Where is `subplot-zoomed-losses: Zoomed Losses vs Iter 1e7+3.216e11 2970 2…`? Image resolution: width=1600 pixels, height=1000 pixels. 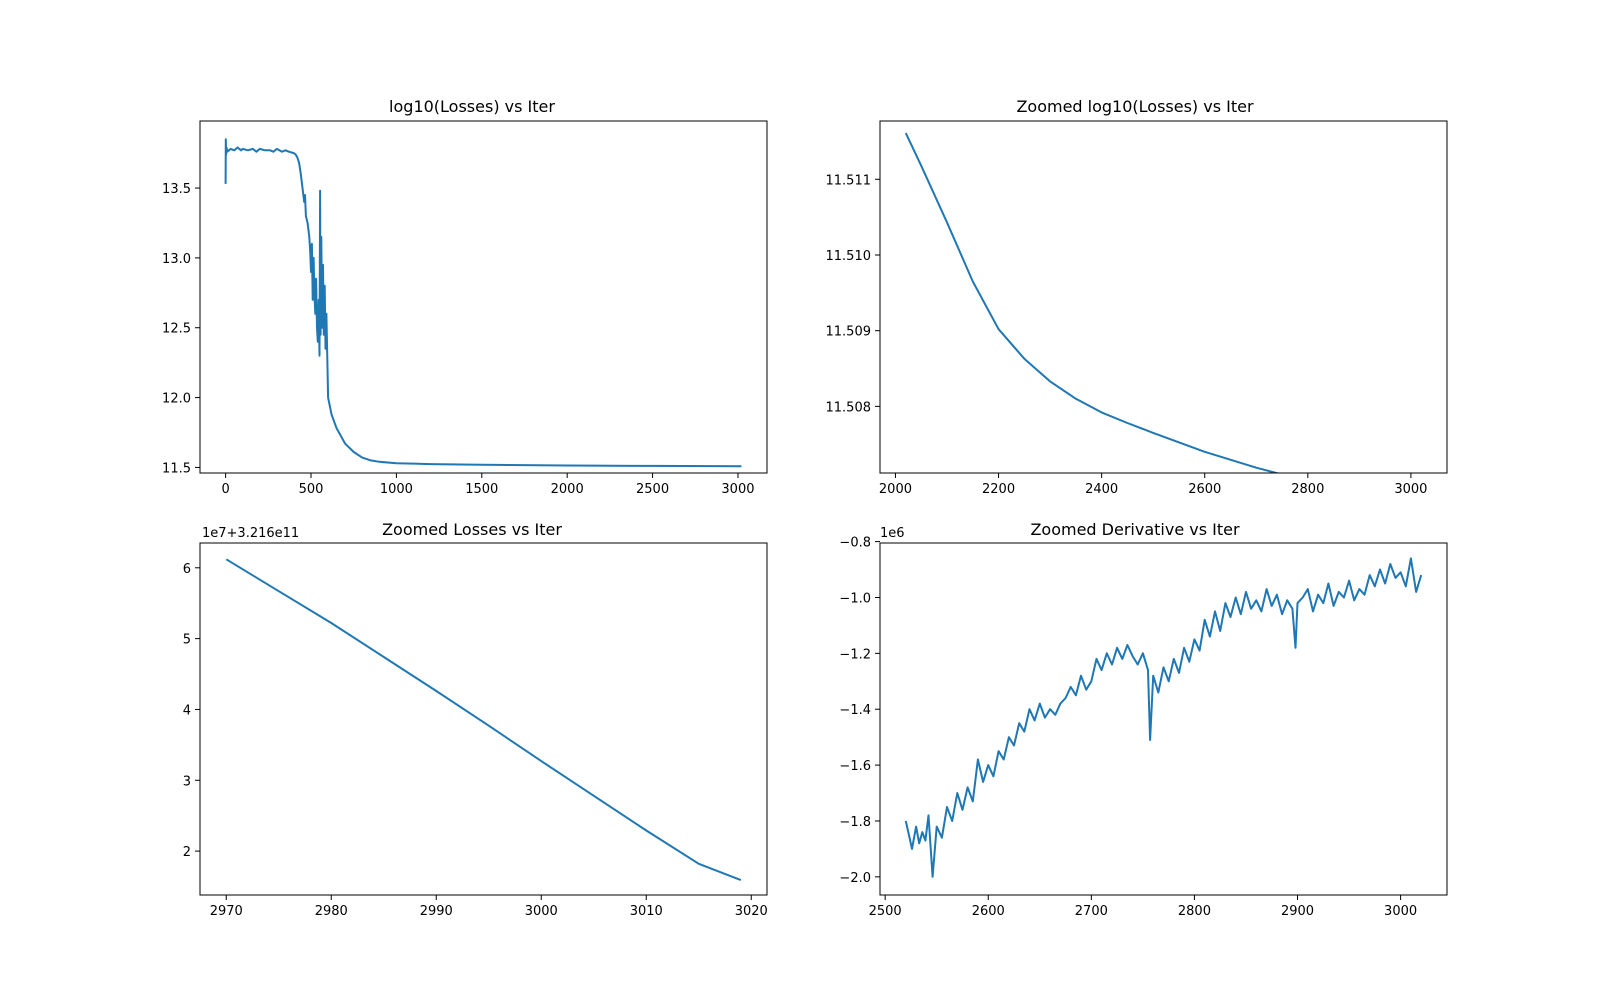
subplot-zoomed-losses: Zoomed Losses vs Iter 1e7+3.216e11 2970 2… is located at coordinates (475, 719).